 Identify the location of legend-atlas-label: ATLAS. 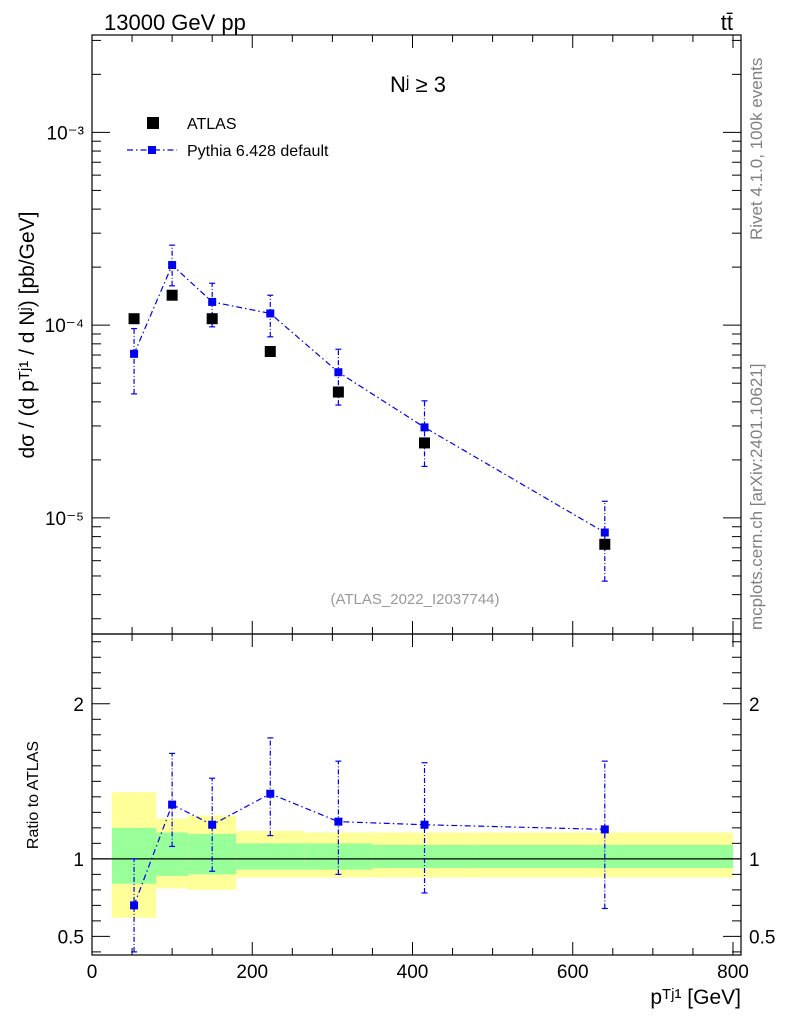
(212, 124).